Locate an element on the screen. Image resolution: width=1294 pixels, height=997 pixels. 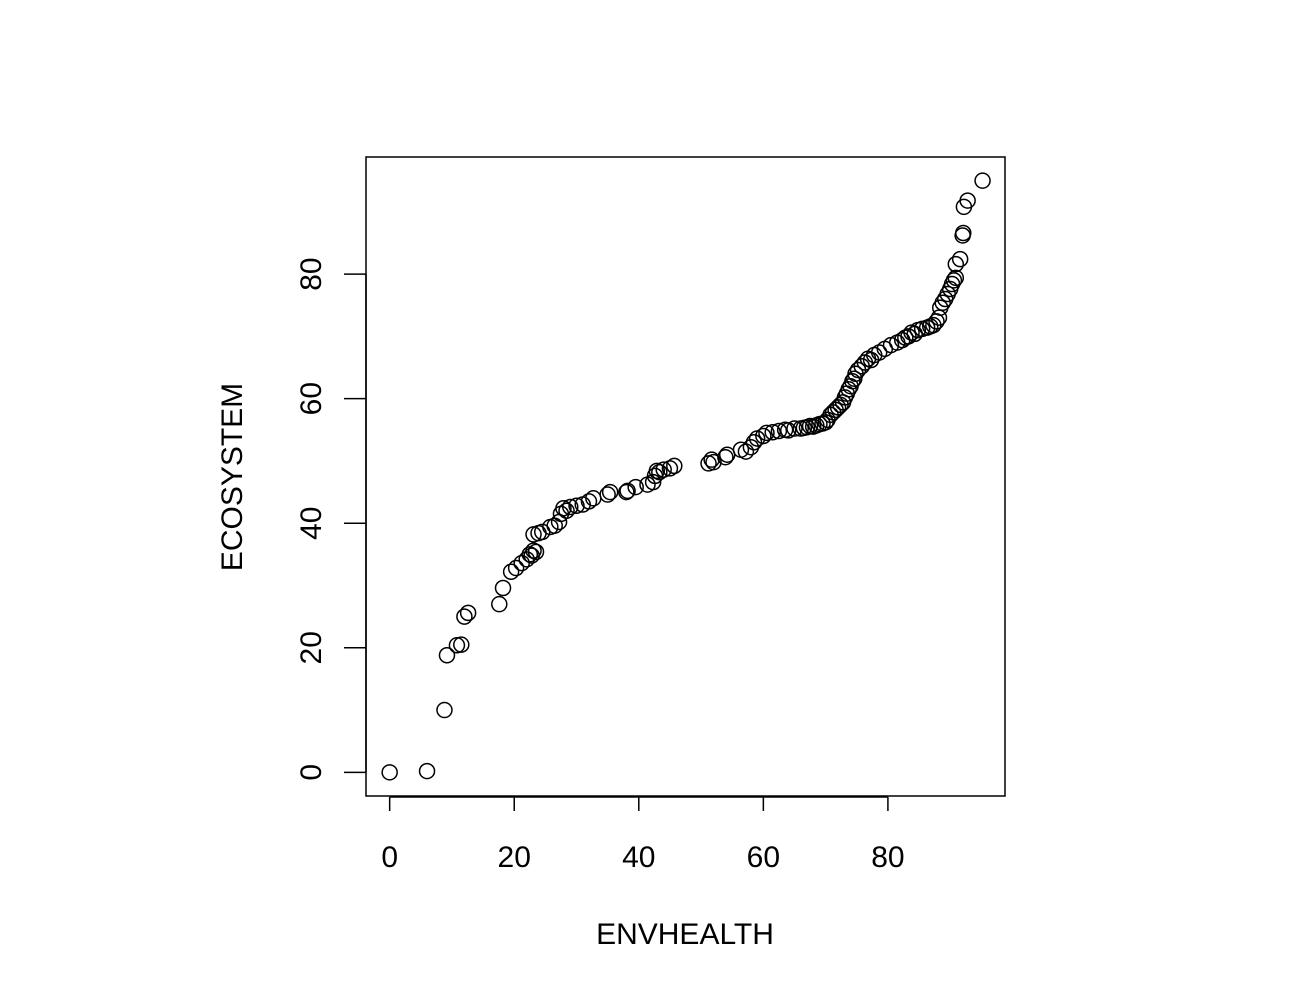
y-tick-label: 20 is located at coordinates (311, 647).